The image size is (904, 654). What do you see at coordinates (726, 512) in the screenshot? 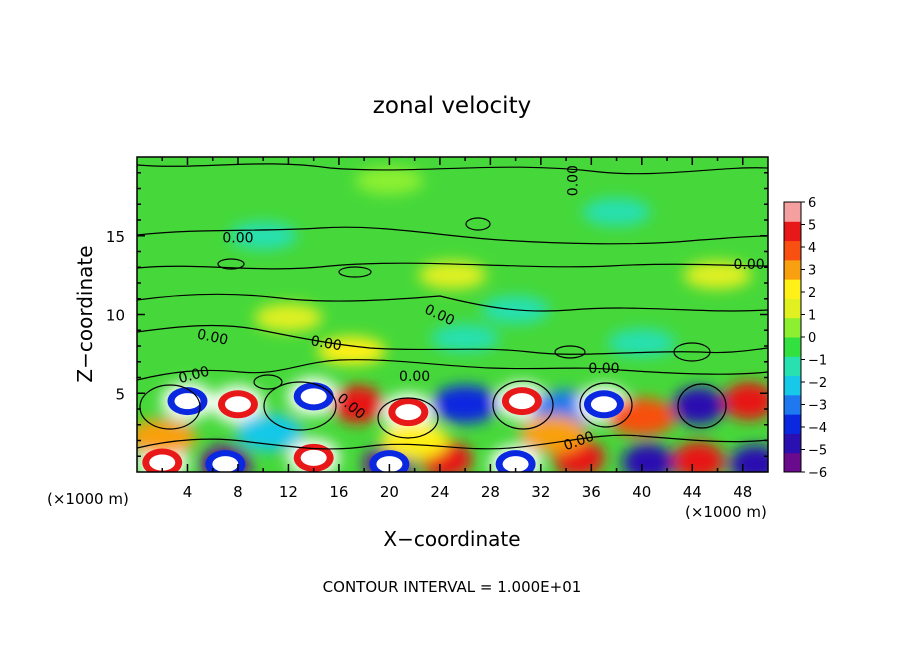
I see `x-unit-right: (×1000 m)` at bounding box center [726, 512].